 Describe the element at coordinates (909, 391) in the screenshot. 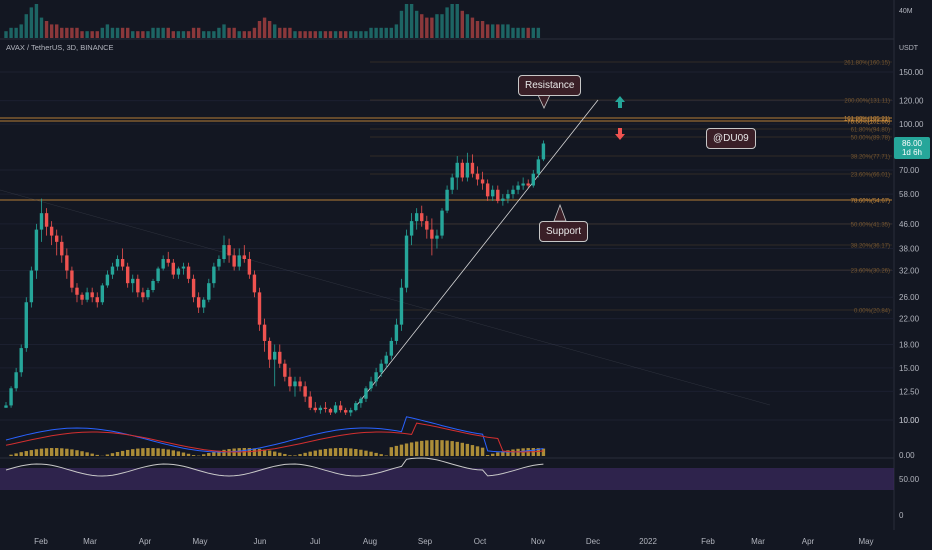

I see `y-tick-label: 12.50` at that location.